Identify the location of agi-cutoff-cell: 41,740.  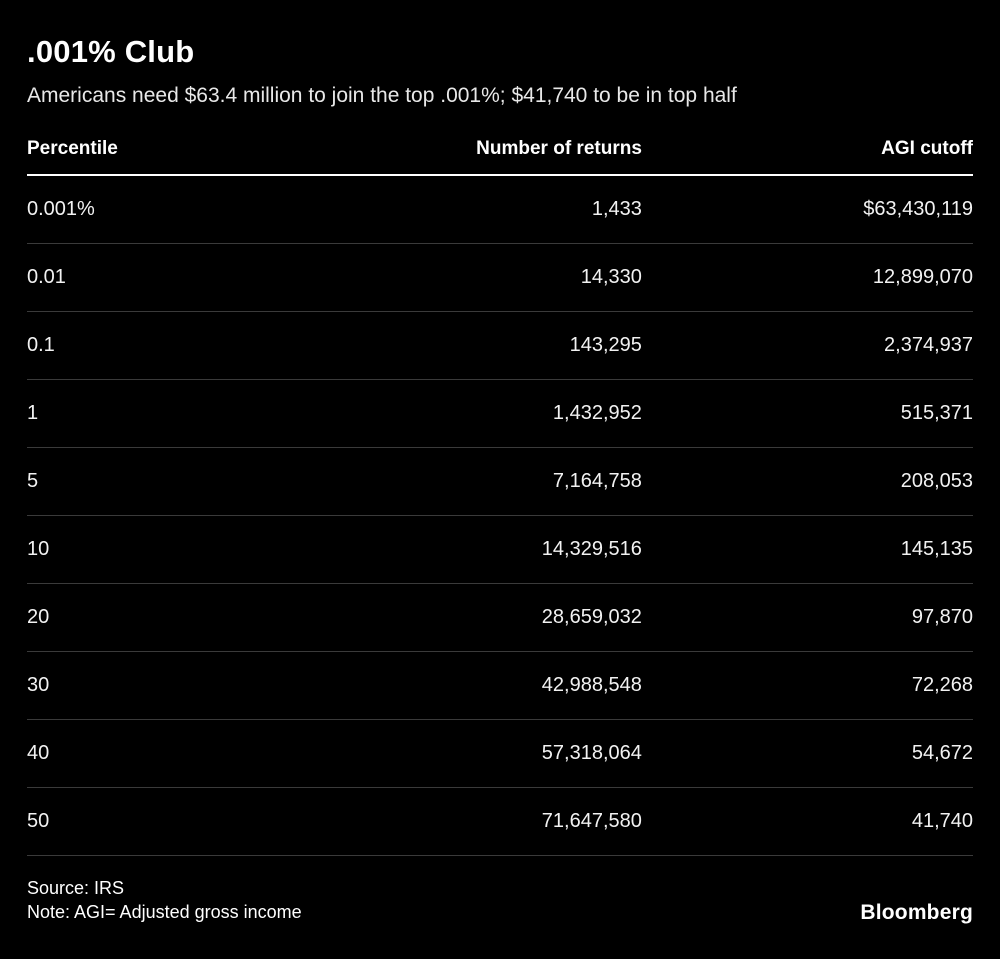
(807, 821).